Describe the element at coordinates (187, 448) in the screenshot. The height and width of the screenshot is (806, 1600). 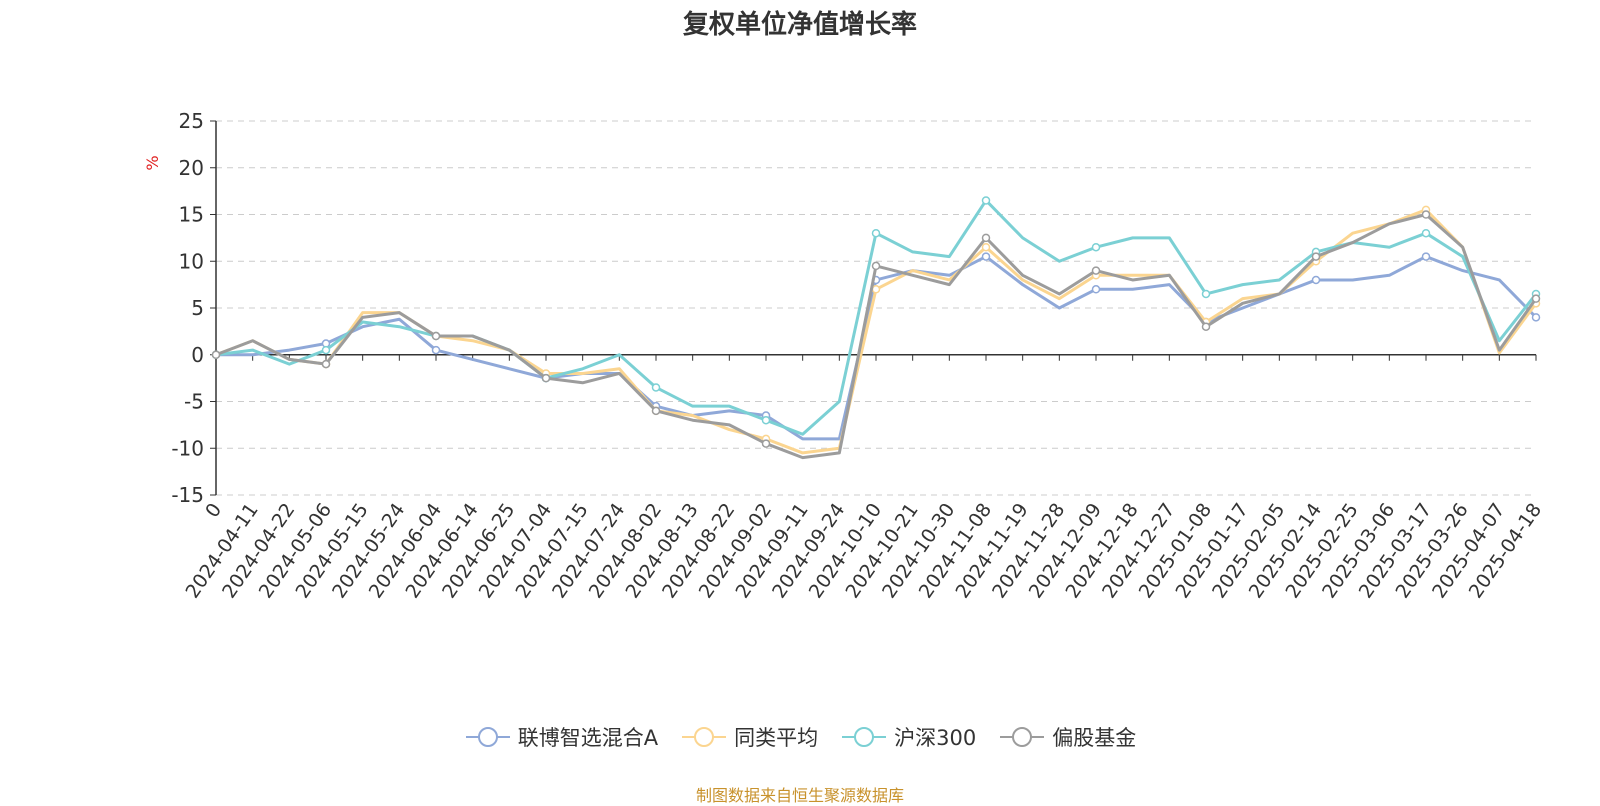
I see `y-tick-label: -10` at that location.